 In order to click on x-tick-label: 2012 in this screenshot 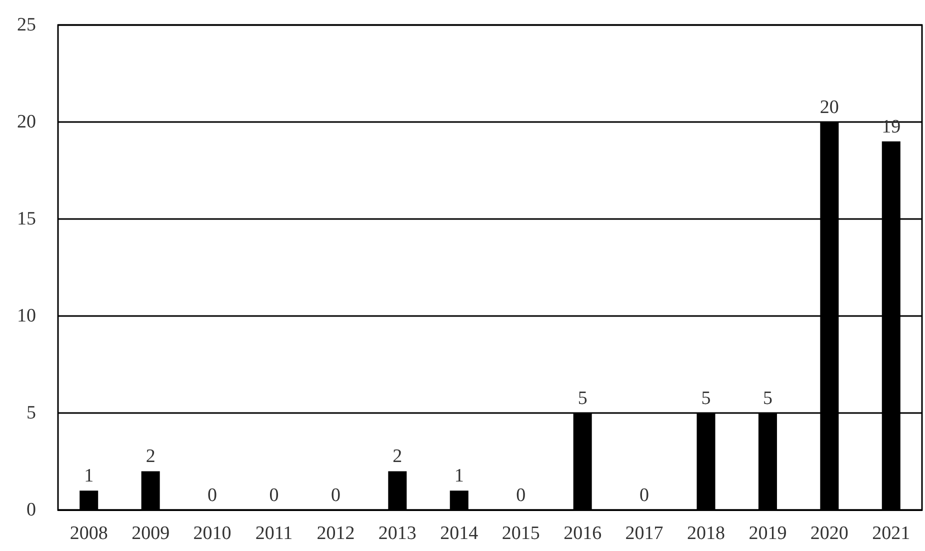, I will do `click(335, 533)`.